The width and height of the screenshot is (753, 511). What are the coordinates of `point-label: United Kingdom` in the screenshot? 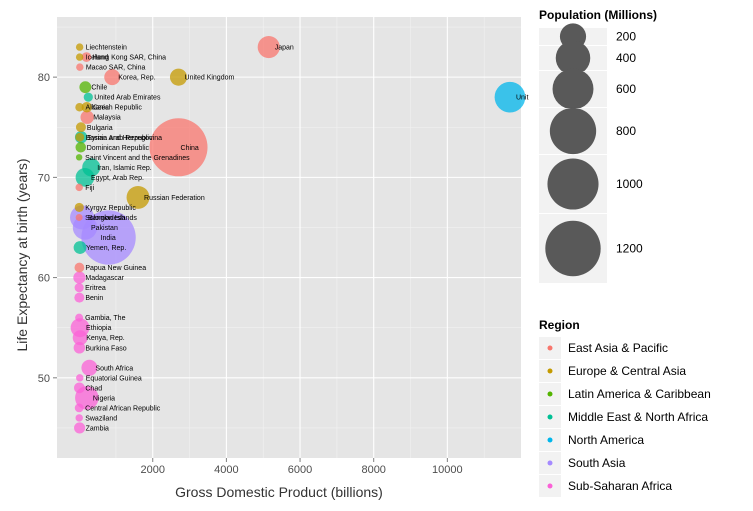 It's located at (210, 78).